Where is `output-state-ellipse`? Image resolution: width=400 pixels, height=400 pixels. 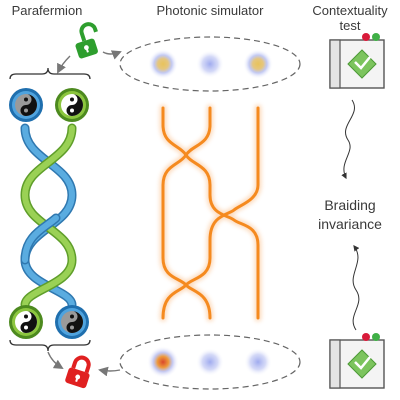
output-state-ellipse is located at coordinates (210, 362).